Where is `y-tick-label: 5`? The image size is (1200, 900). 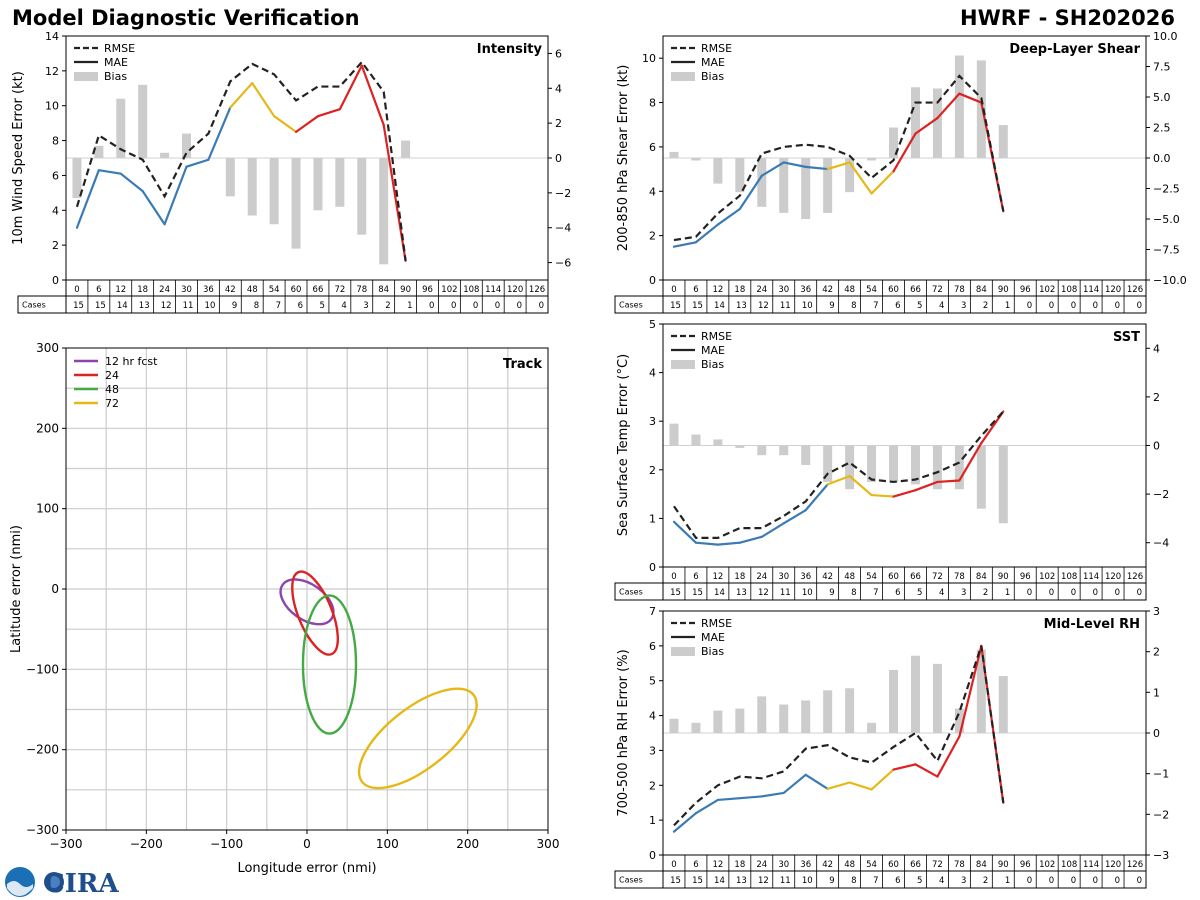 y-tick-label: 5 is located at coordinates (652, 324).